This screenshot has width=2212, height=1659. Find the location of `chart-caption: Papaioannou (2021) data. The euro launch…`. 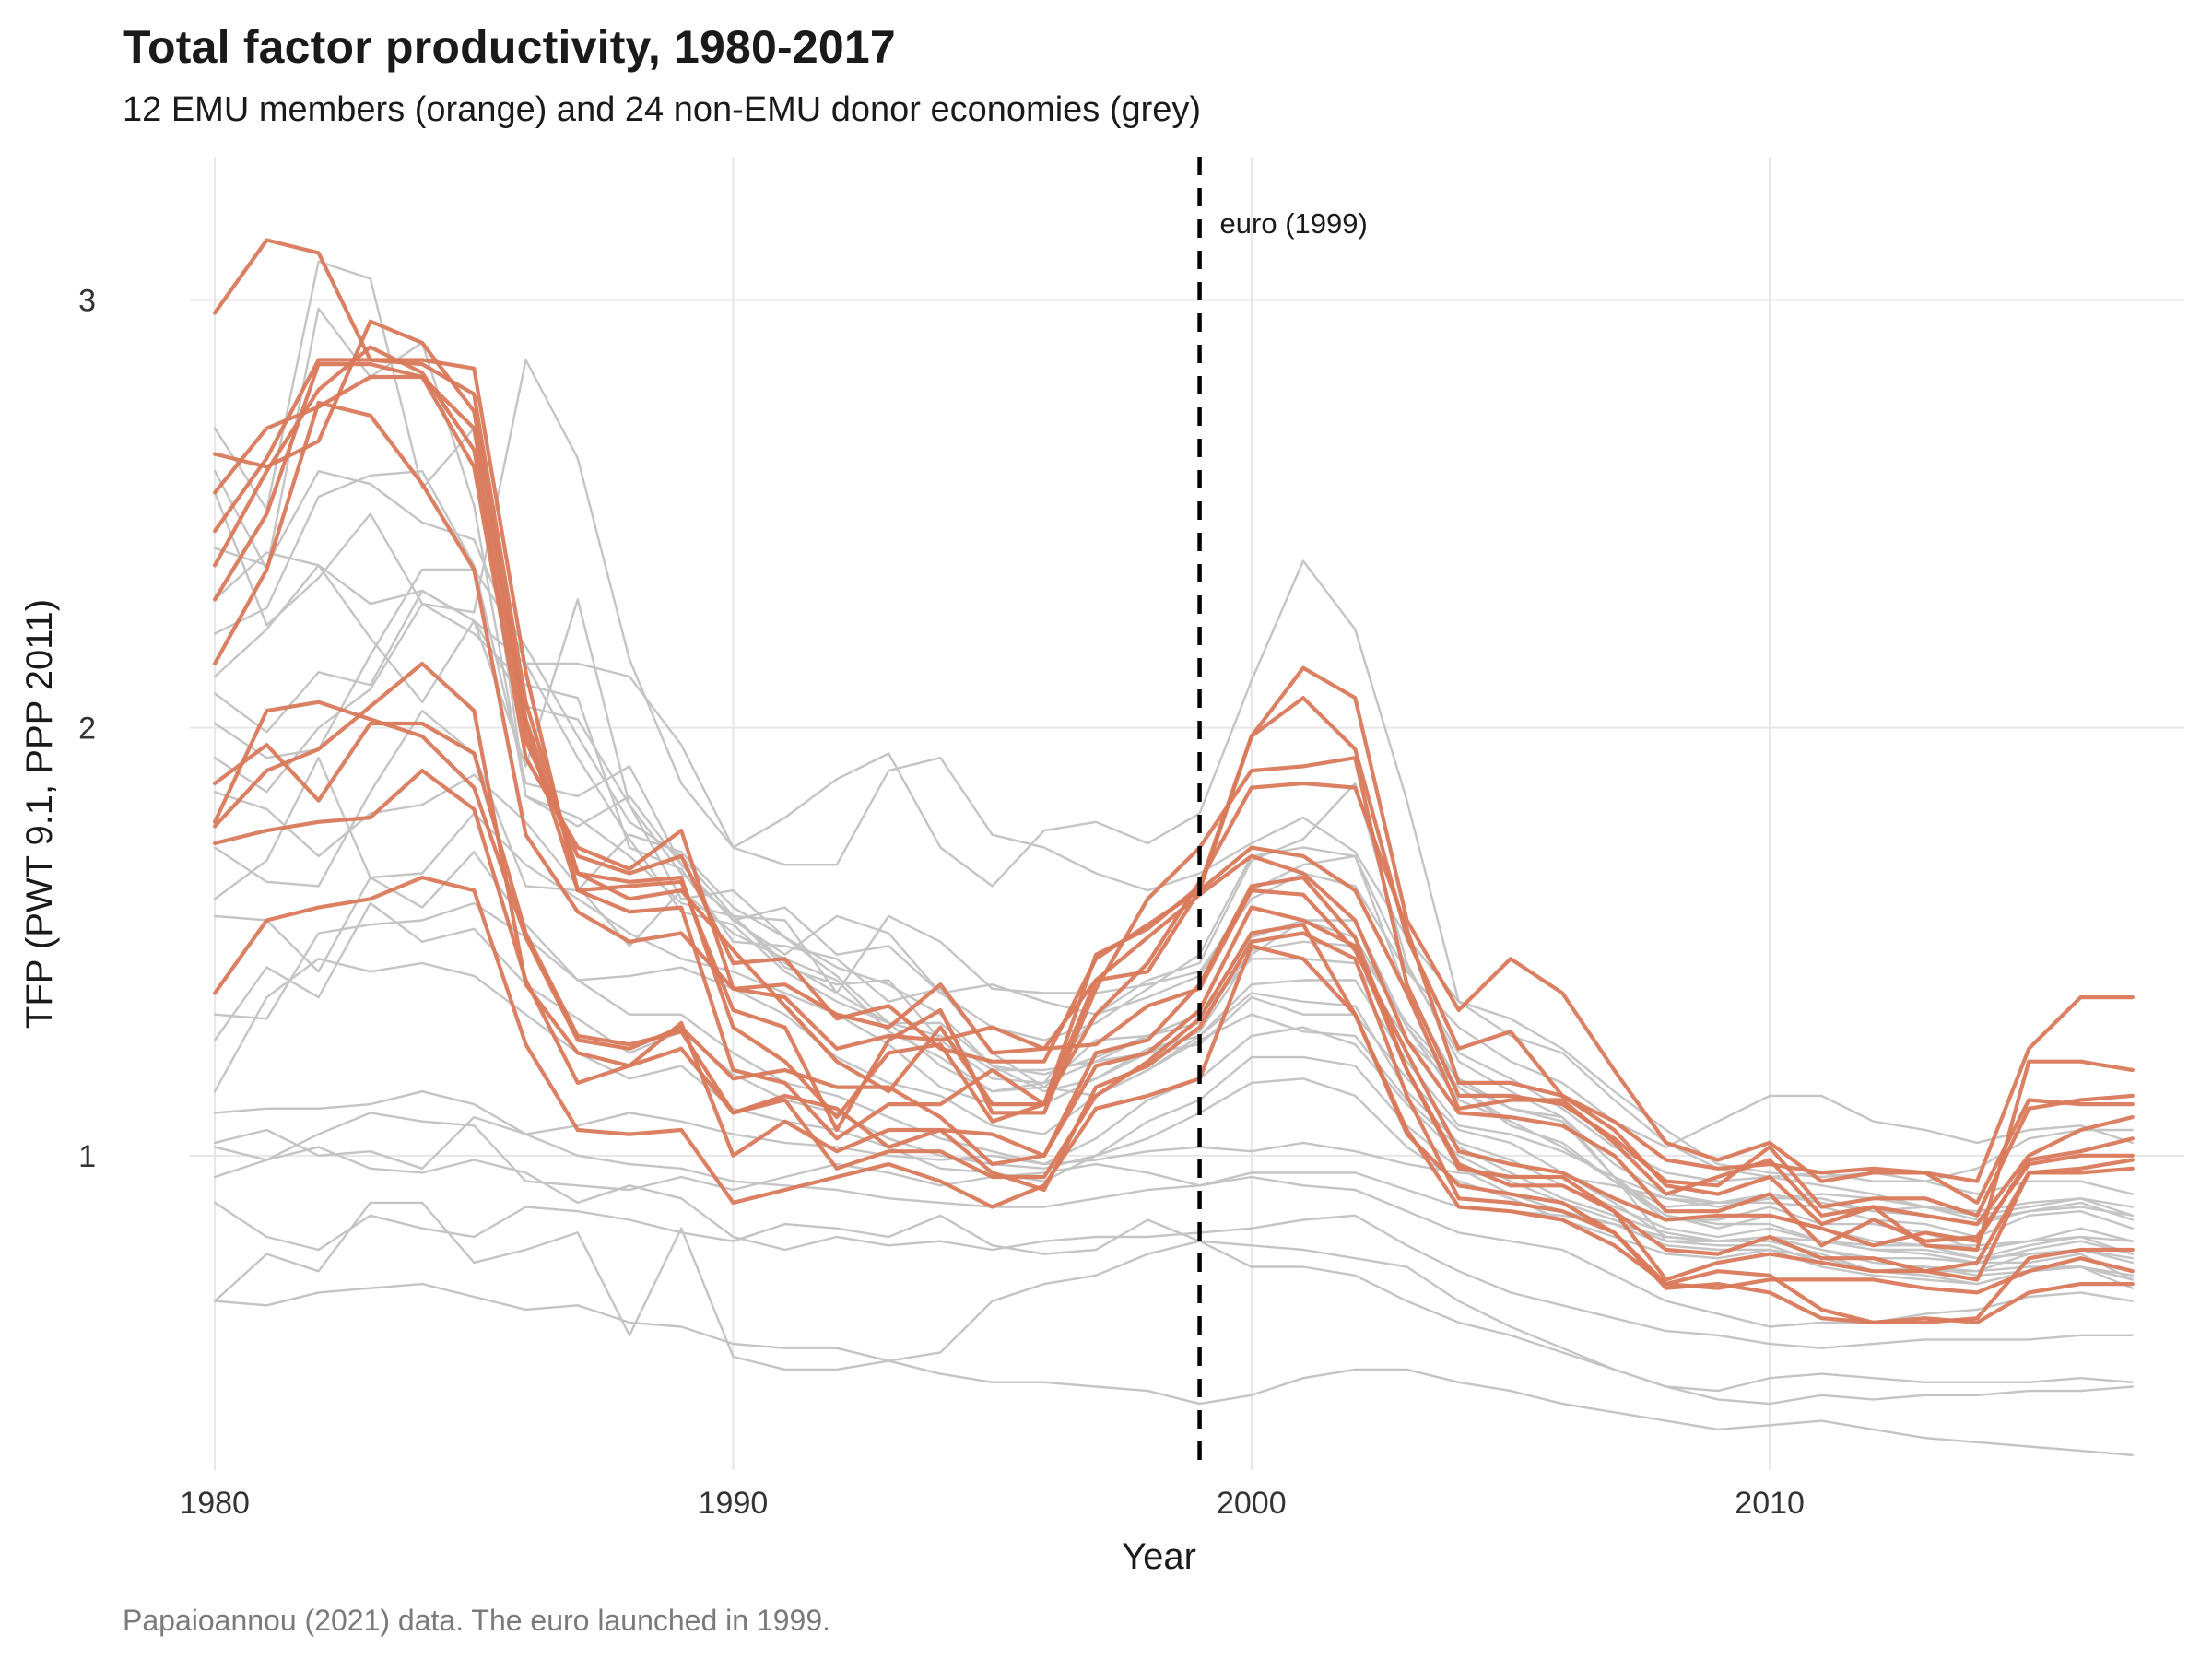

chart-caption: Papaioannou (2021) data. The euro launch… is located at coordinates (477, 1620).